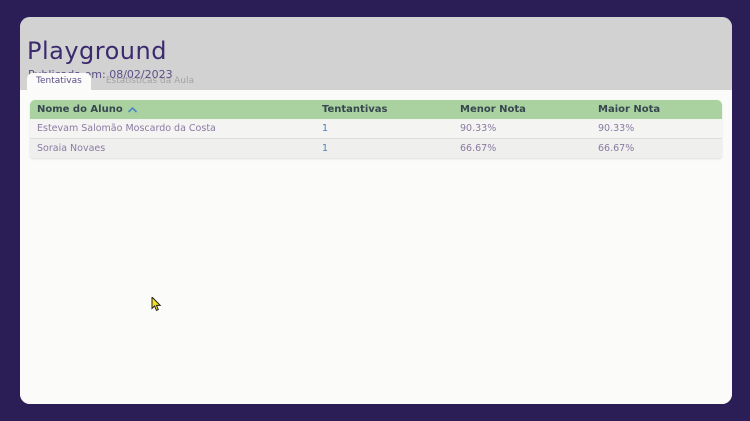 The height and width of the screenshot is (421, 750). I want to click on tab-bar: Tentativas Estatísticas da Aula, so click(115, 81).